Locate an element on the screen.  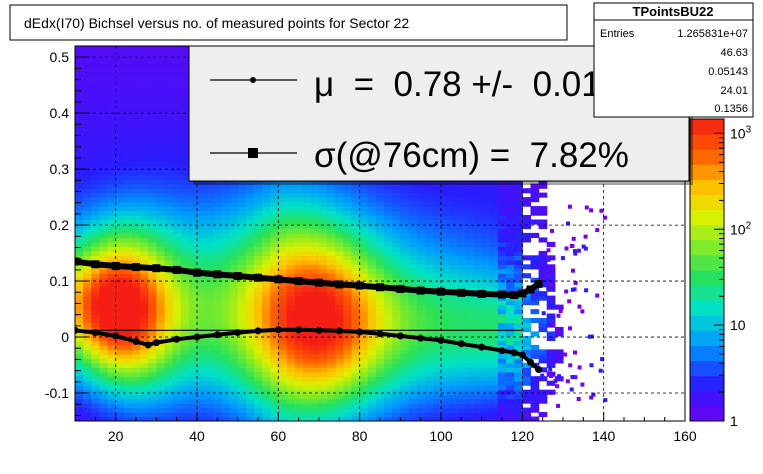
series-point-mu is located at coordinates (217, 334).